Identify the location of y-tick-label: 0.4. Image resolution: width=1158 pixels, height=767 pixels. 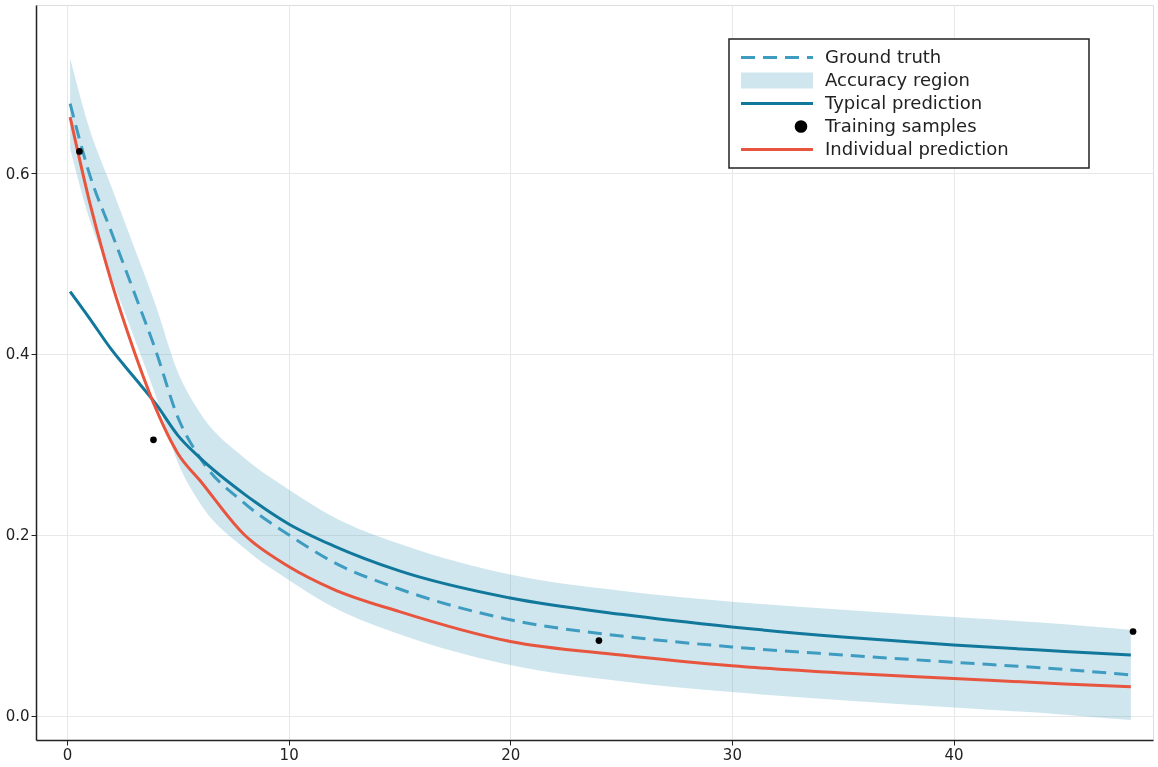
(17, 354).